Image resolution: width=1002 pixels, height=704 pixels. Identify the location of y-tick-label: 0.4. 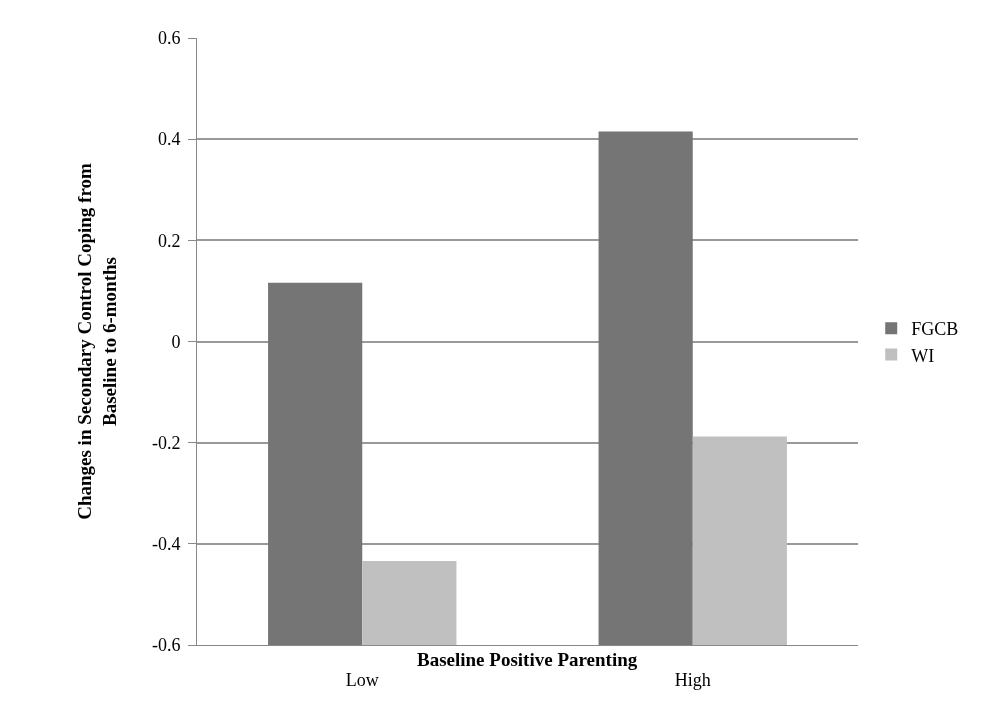
(169, 139).